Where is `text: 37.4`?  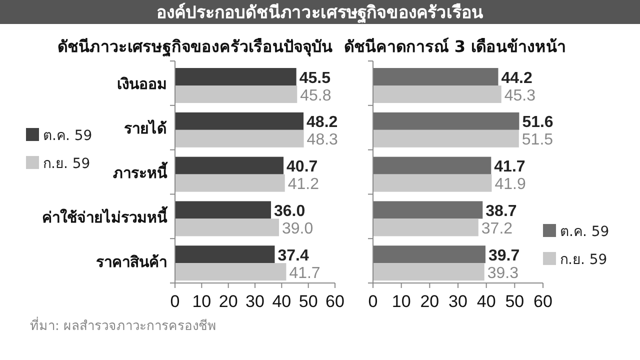 text: 37.4 is located at coordinates (293, 255).